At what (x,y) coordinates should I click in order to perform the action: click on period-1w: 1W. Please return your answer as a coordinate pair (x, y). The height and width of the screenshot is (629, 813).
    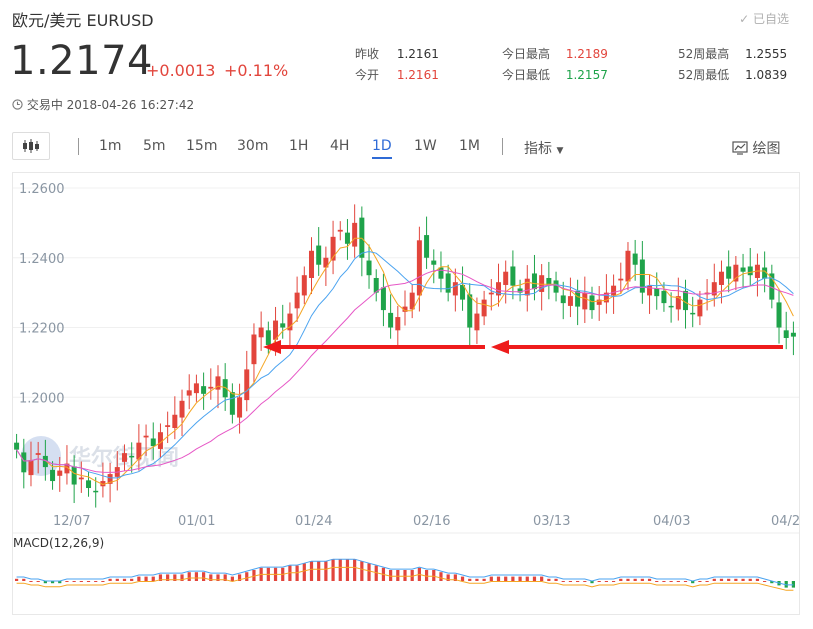
    Looking at the image, I should click on (425, 146).